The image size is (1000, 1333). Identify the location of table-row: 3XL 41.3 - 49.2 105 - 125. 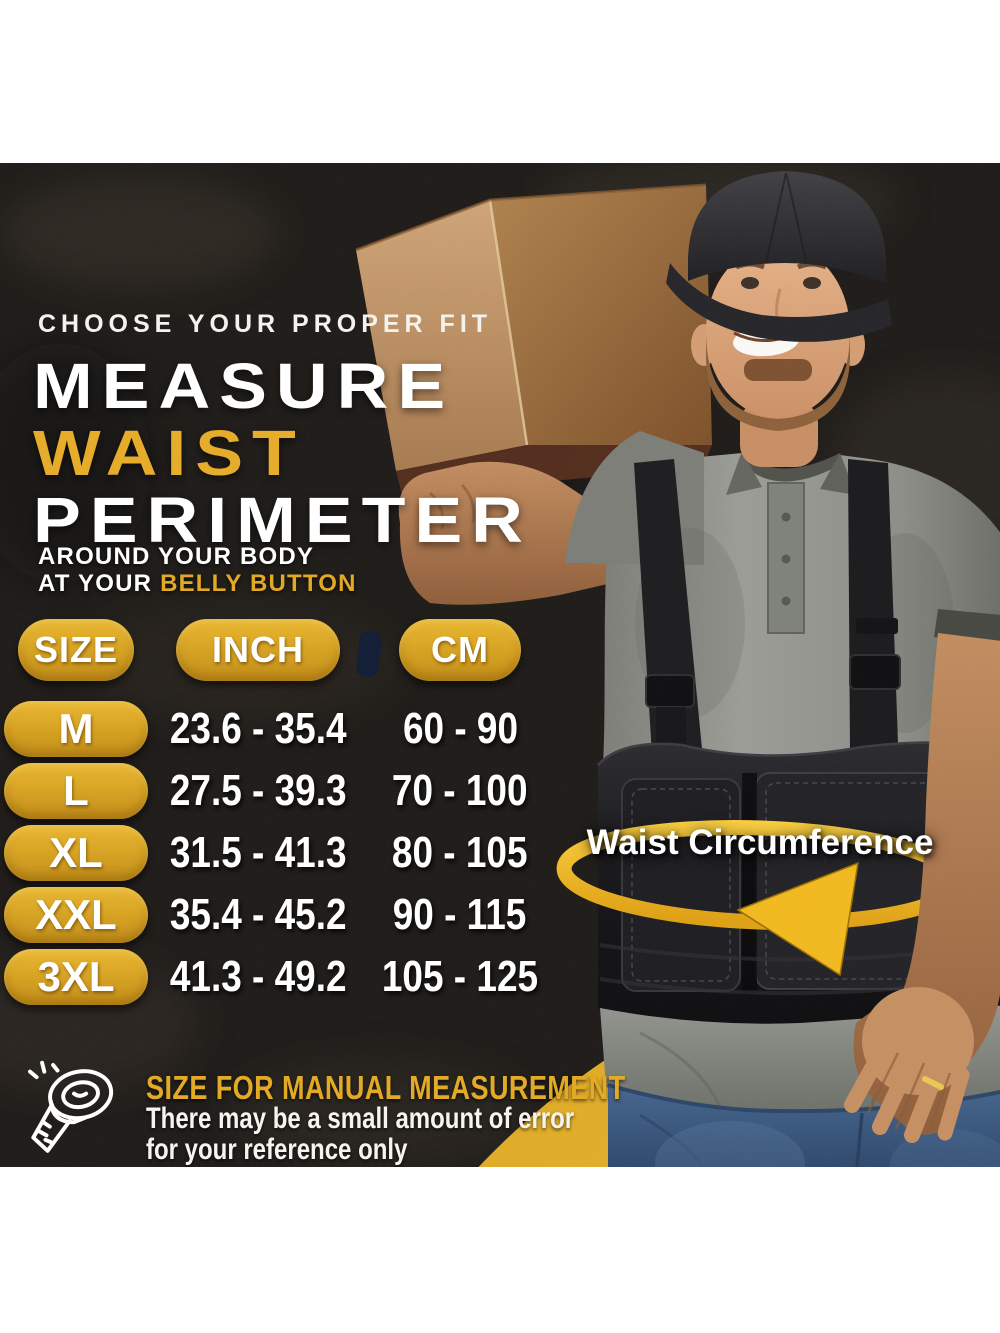
(300, 977).